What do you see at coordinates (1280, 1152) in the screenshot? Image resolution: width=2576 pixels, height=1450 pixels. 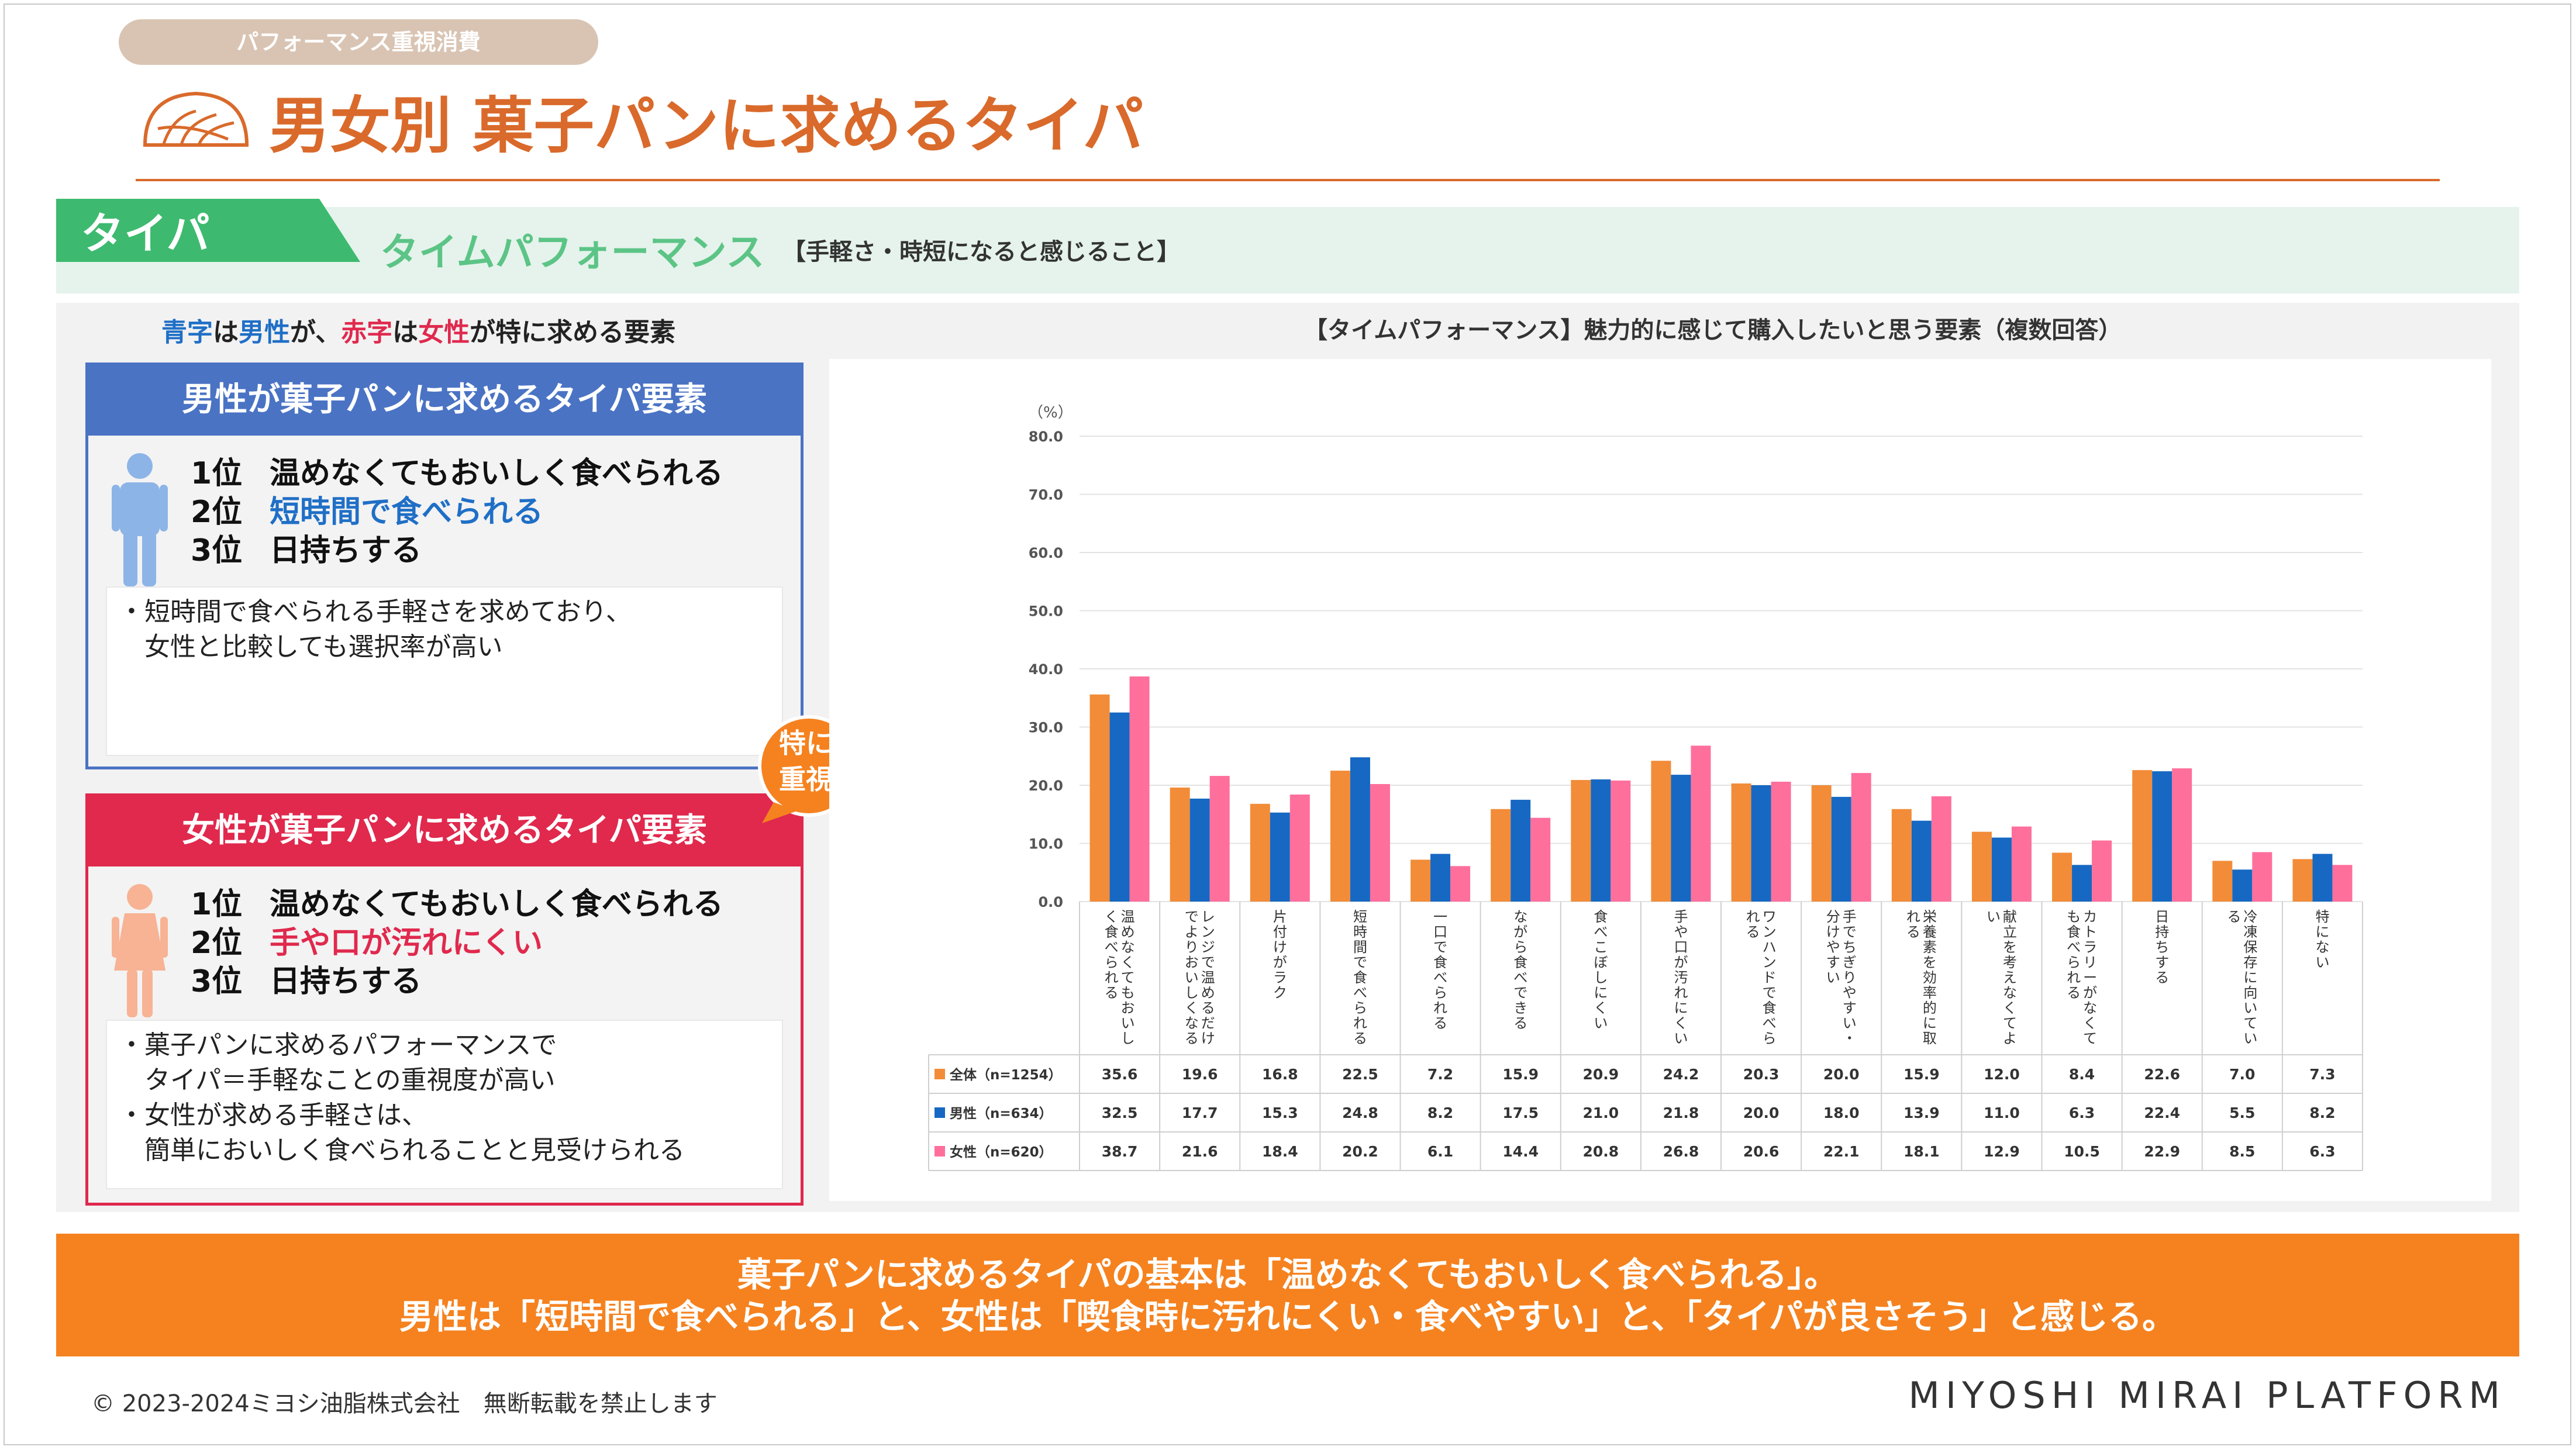 I see `data-label: 18.4` at bounding box center [1280, 1152].